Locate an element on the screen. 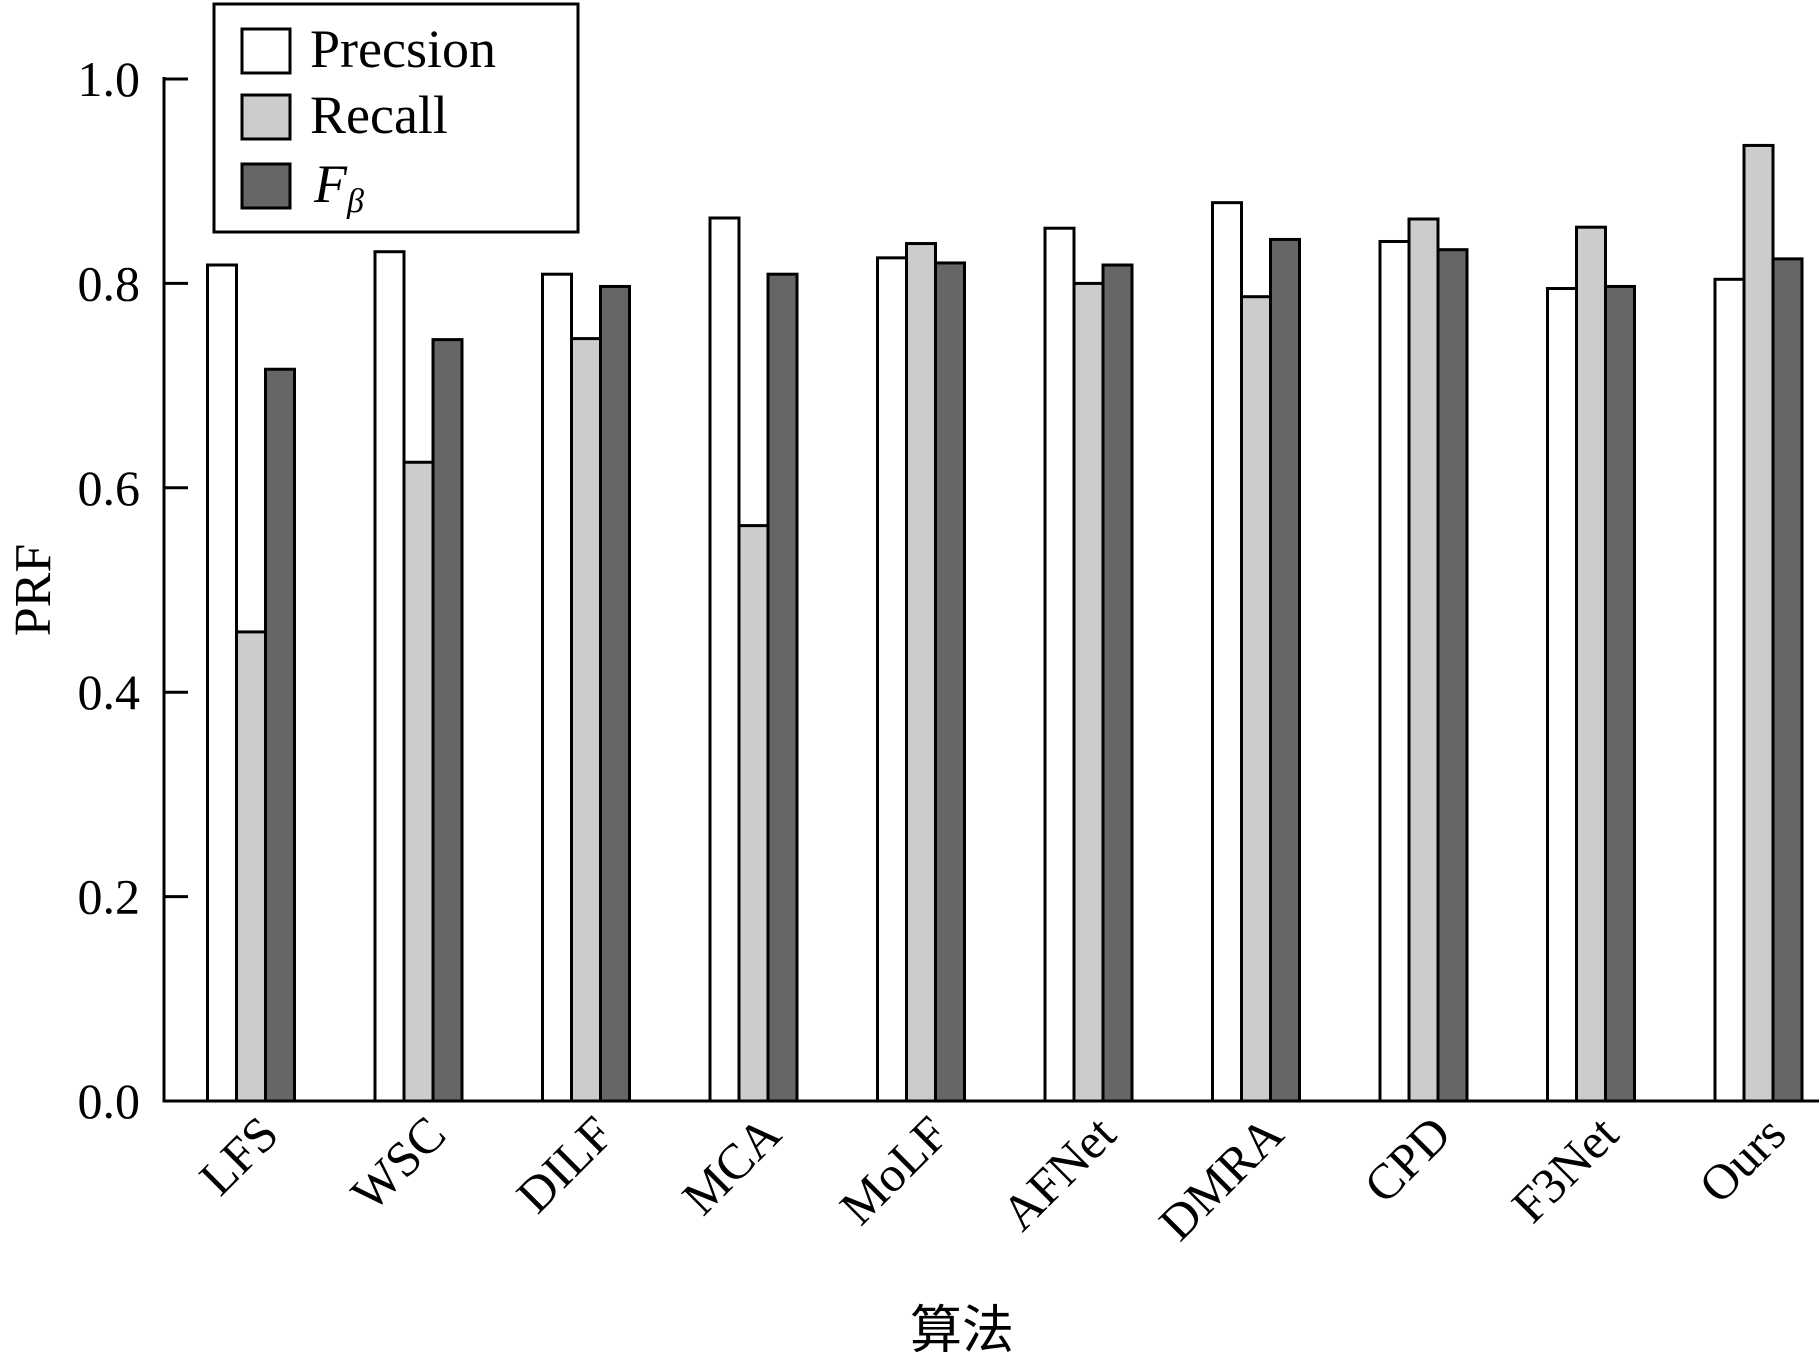 This screenshot has width=1819, height=1367. y-tick-label: 0.6 is located at coordinates (109, 488).